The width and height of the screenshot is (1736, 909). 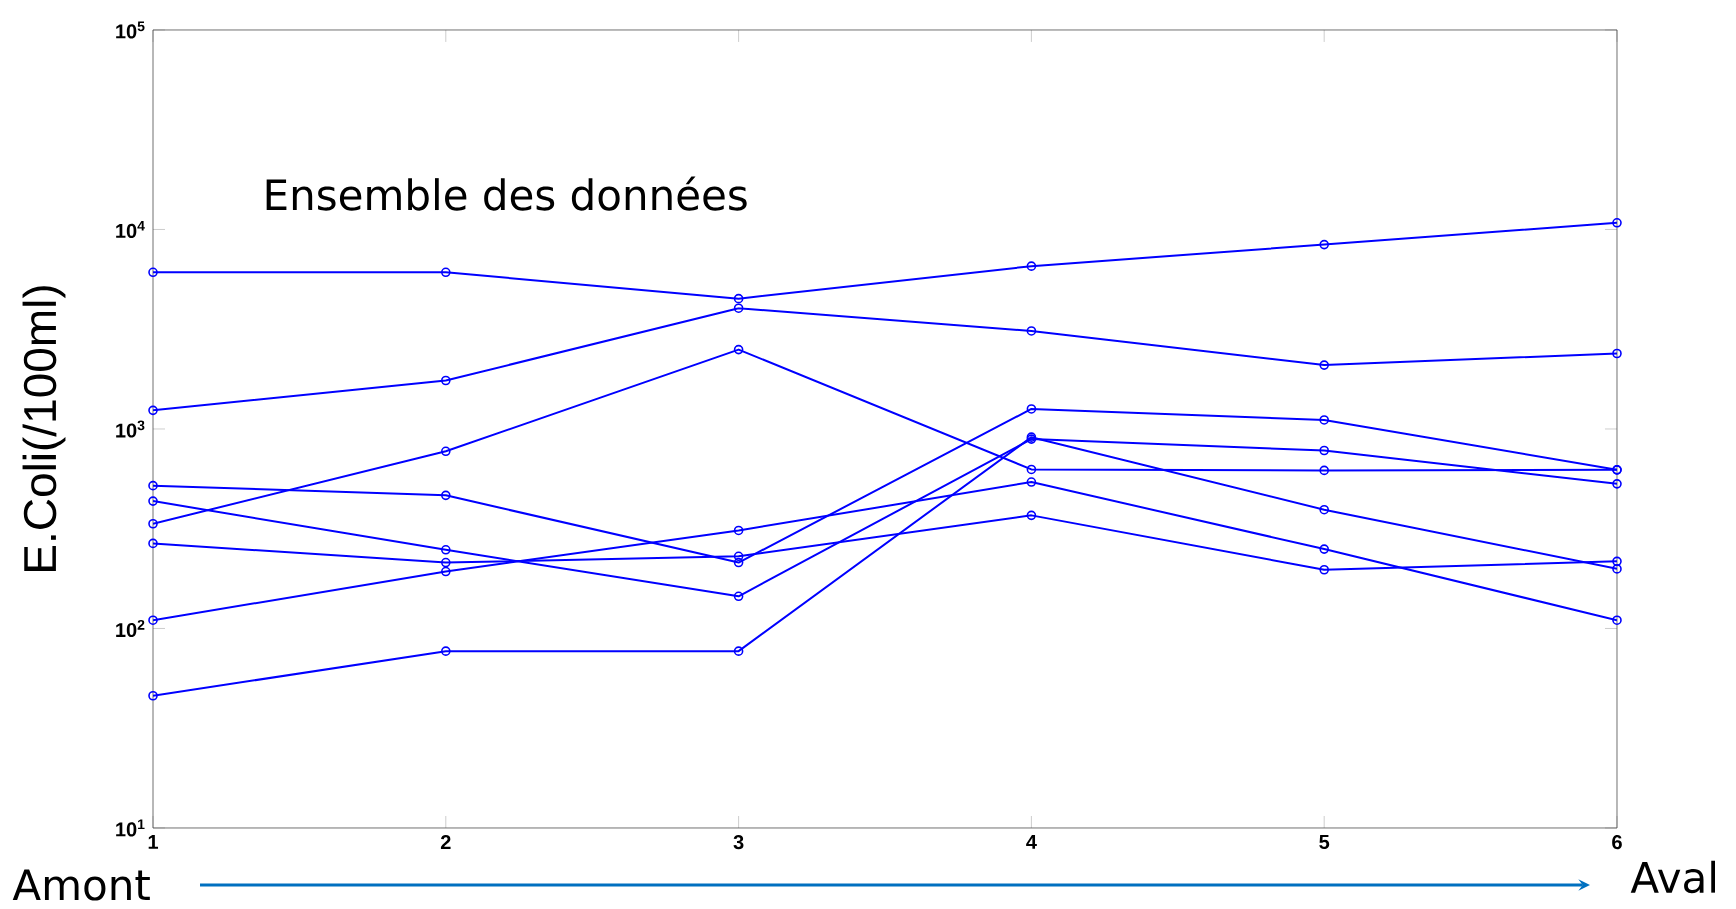 What do you see at coordinates (130, 828) in the screenshot?
I see `y-tick-label: 10$^{1}$` at bounding box center [130, 828].